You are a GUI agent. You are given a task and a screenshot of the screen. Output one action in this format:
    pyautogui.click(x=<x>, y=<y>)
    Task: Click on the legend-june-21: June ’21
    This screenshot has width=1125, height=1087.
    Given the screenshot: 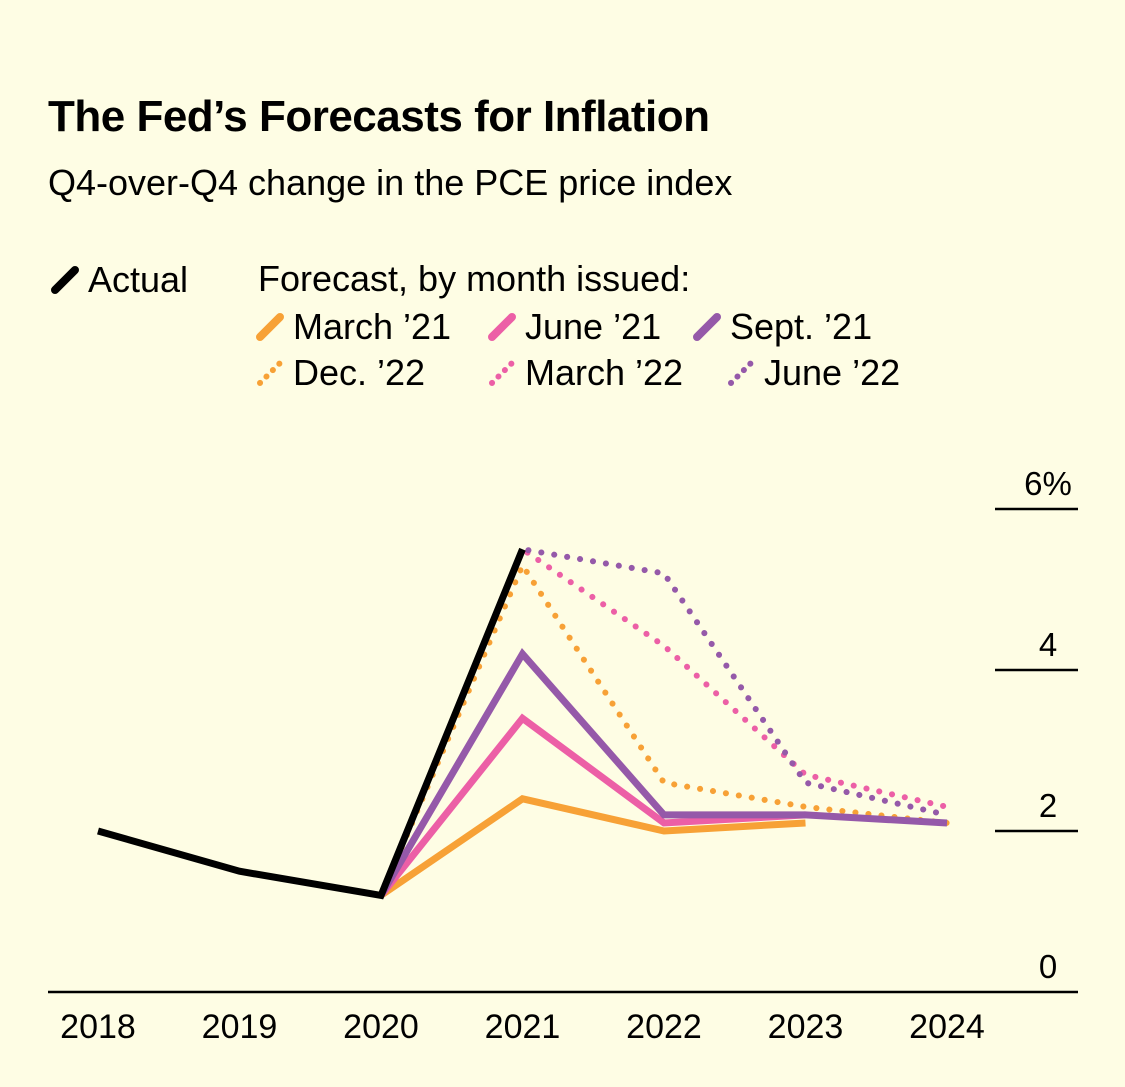 What is the action you would take?
    pyautogui.click(x=574, y=327)
    